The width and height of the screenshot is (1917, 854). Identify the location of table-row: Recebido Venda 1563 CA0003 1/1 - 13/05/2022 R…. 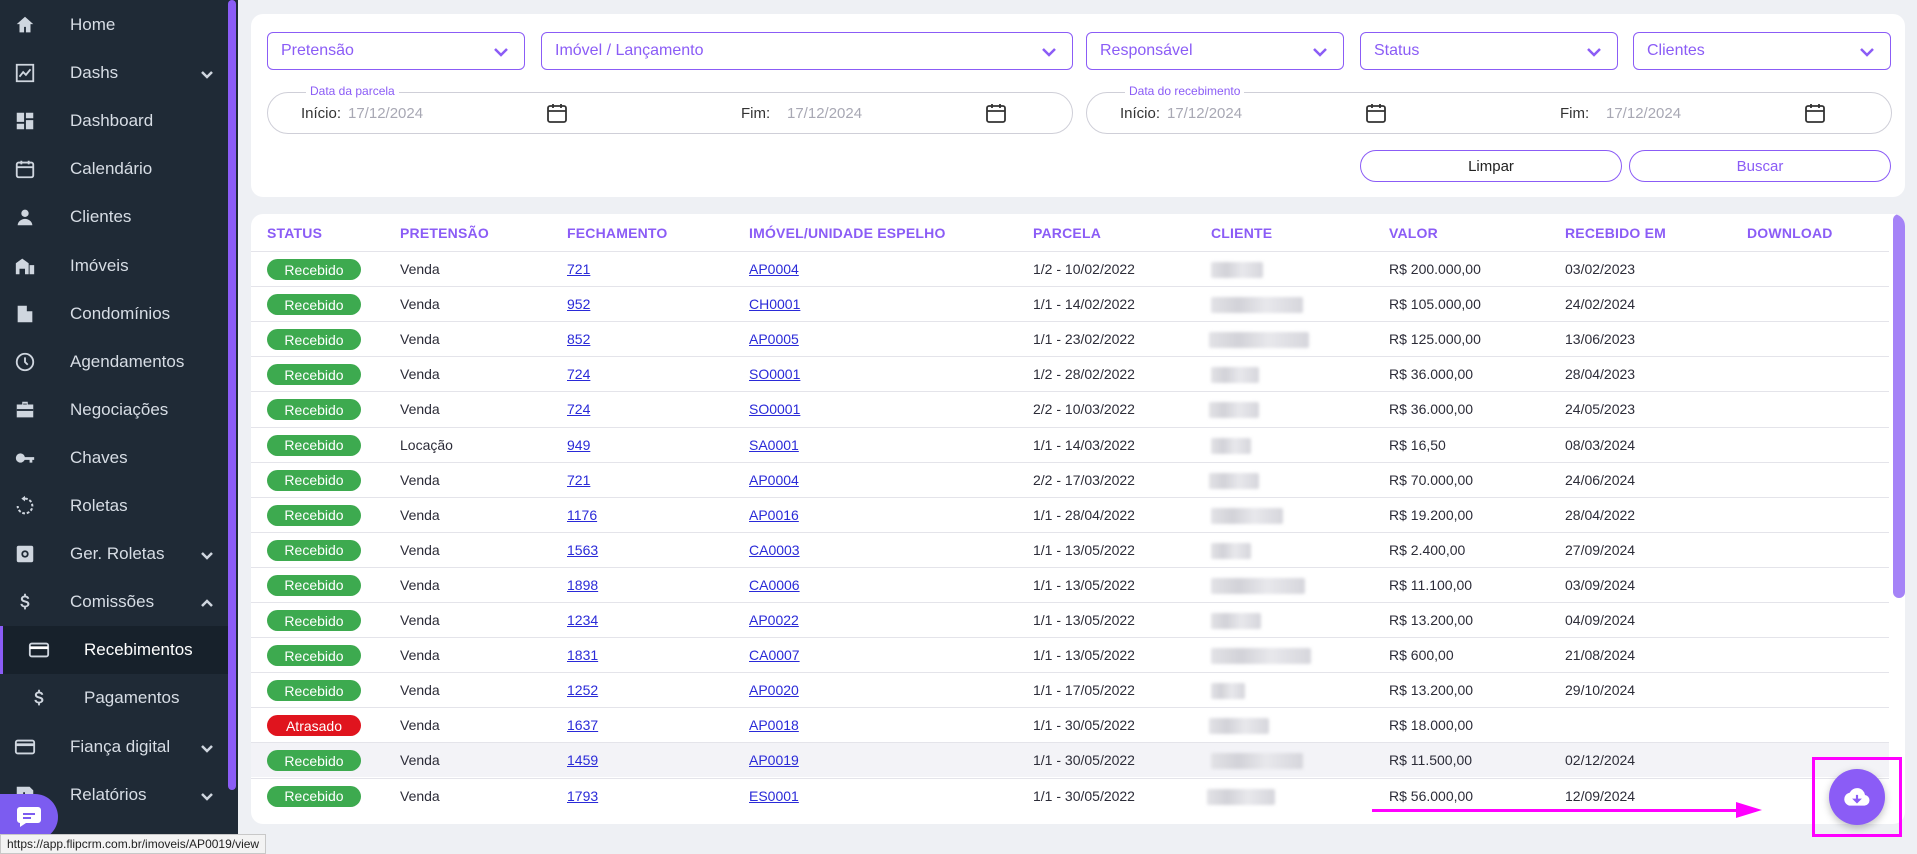
(1070, 549).